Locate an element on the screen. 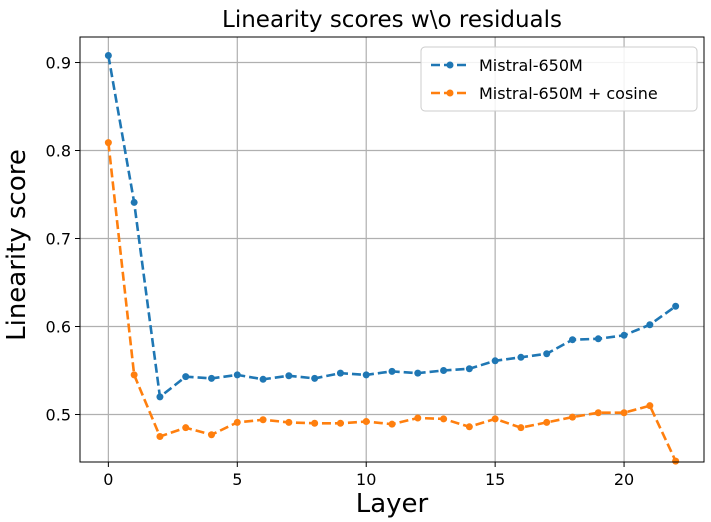  legend: Mistral-650M Mistral-650M + cosine is located at coordinates (559, 79).